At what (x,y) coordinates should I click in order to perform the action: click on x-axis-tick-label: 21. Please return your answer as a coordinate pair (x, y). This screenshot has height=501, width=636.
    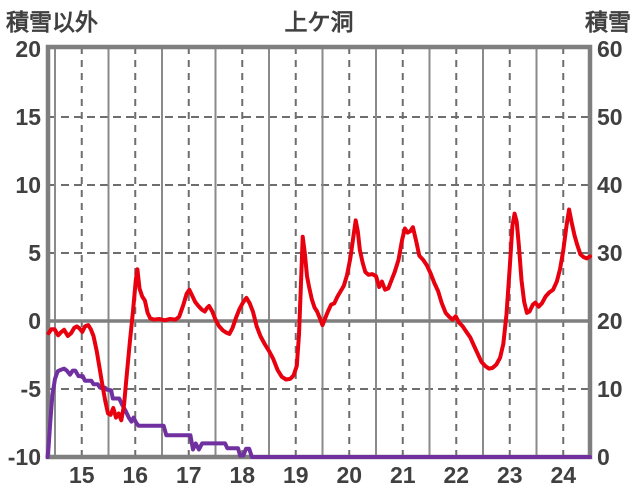
    Looking at the image, I should click on (402, 475).